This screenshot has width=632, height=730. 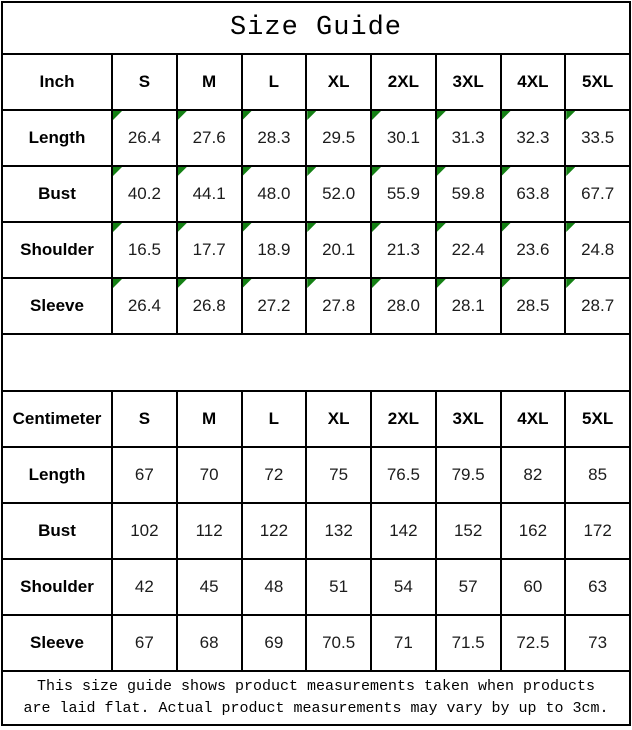 I want to click on measurement-value-cell: 51, so click(x=338, y=587).